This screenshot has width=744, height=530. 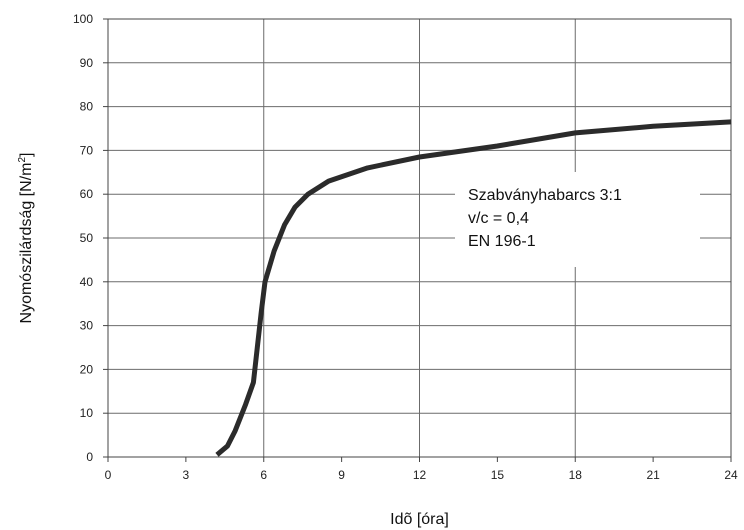 I want to click on x-axis-label: Idõ [óra], so click(x=419, y=519).